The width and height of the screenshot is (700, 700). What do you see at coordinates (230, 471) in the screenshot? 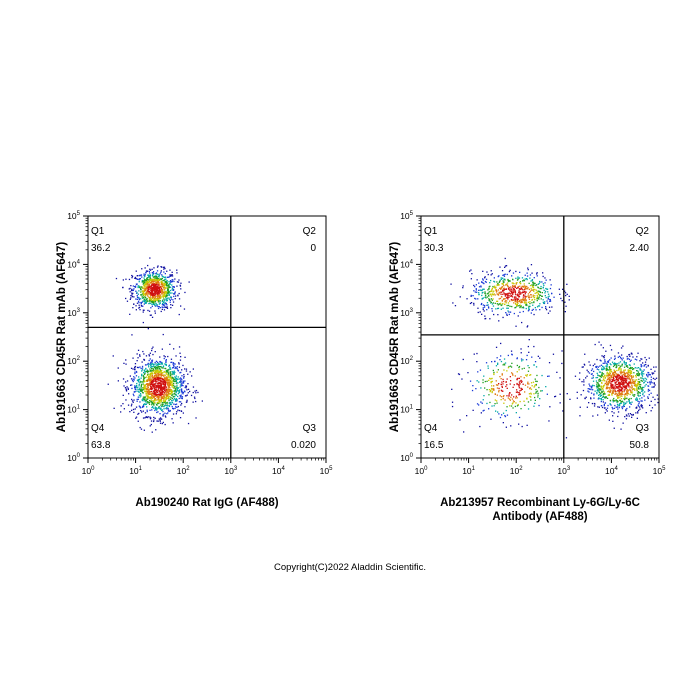
I see `x-tick-label: 10³` at bounding box center [230, 471].